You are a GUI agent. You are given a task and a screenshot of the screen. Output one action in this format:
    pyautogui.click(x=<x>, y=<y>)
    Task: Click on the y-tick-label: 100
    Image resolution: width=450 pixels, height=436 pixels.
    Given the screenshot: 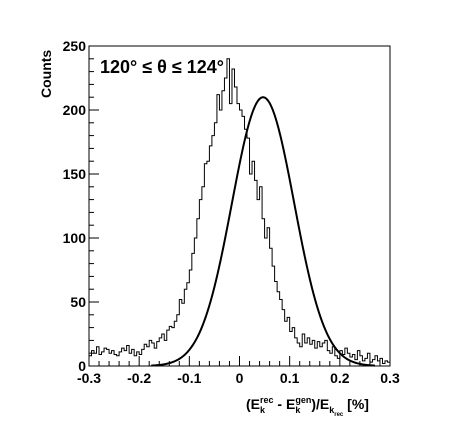 What is the action you would take?
    pyautogui.click(x=75, y=238)
    